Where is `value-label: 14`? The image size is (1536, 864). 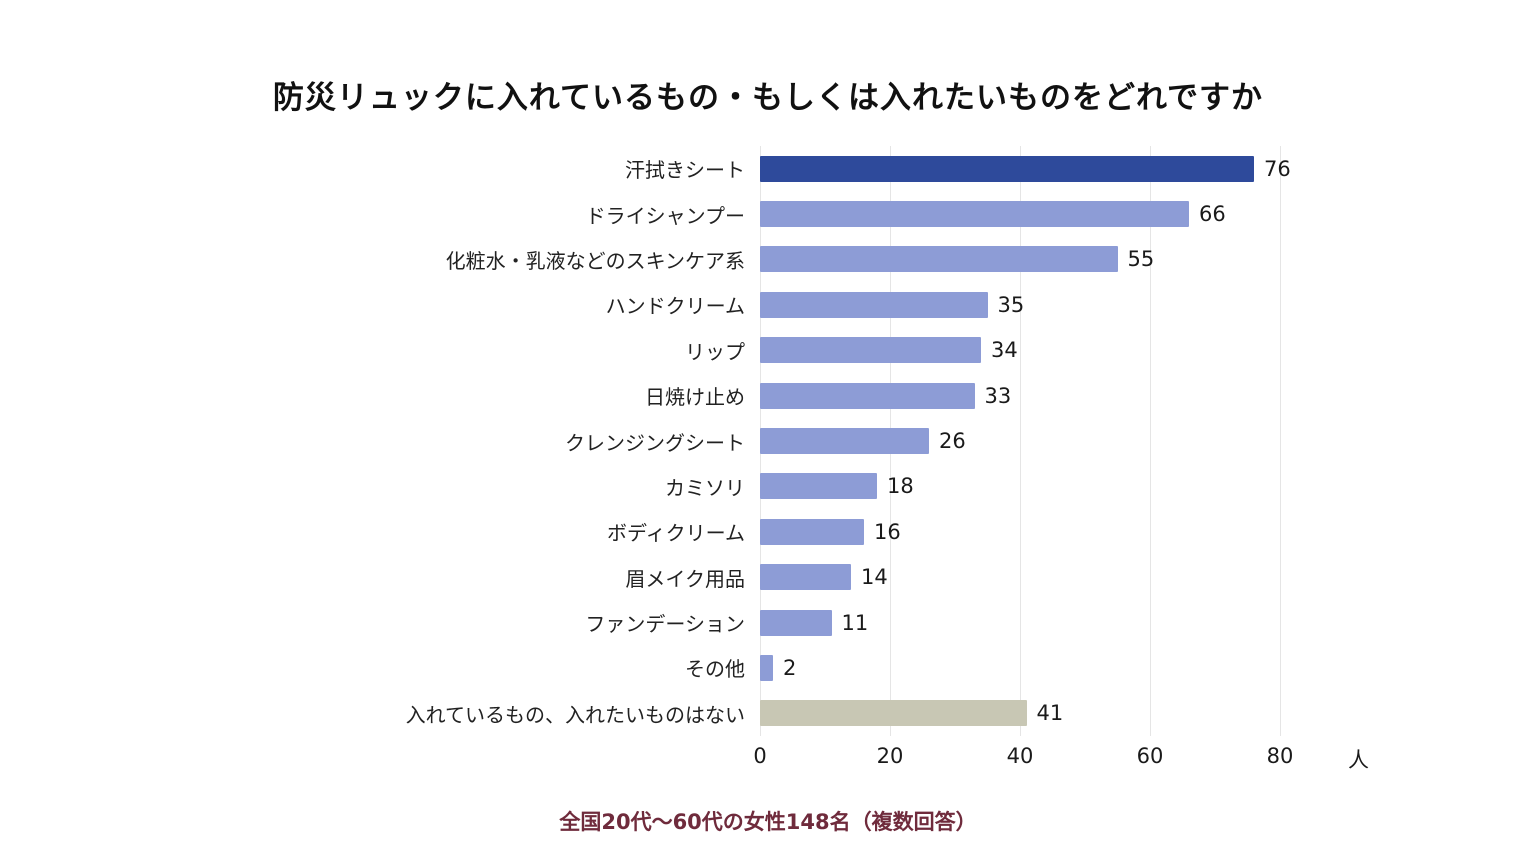
value-label: 14 is located at coordinates (874, 577).